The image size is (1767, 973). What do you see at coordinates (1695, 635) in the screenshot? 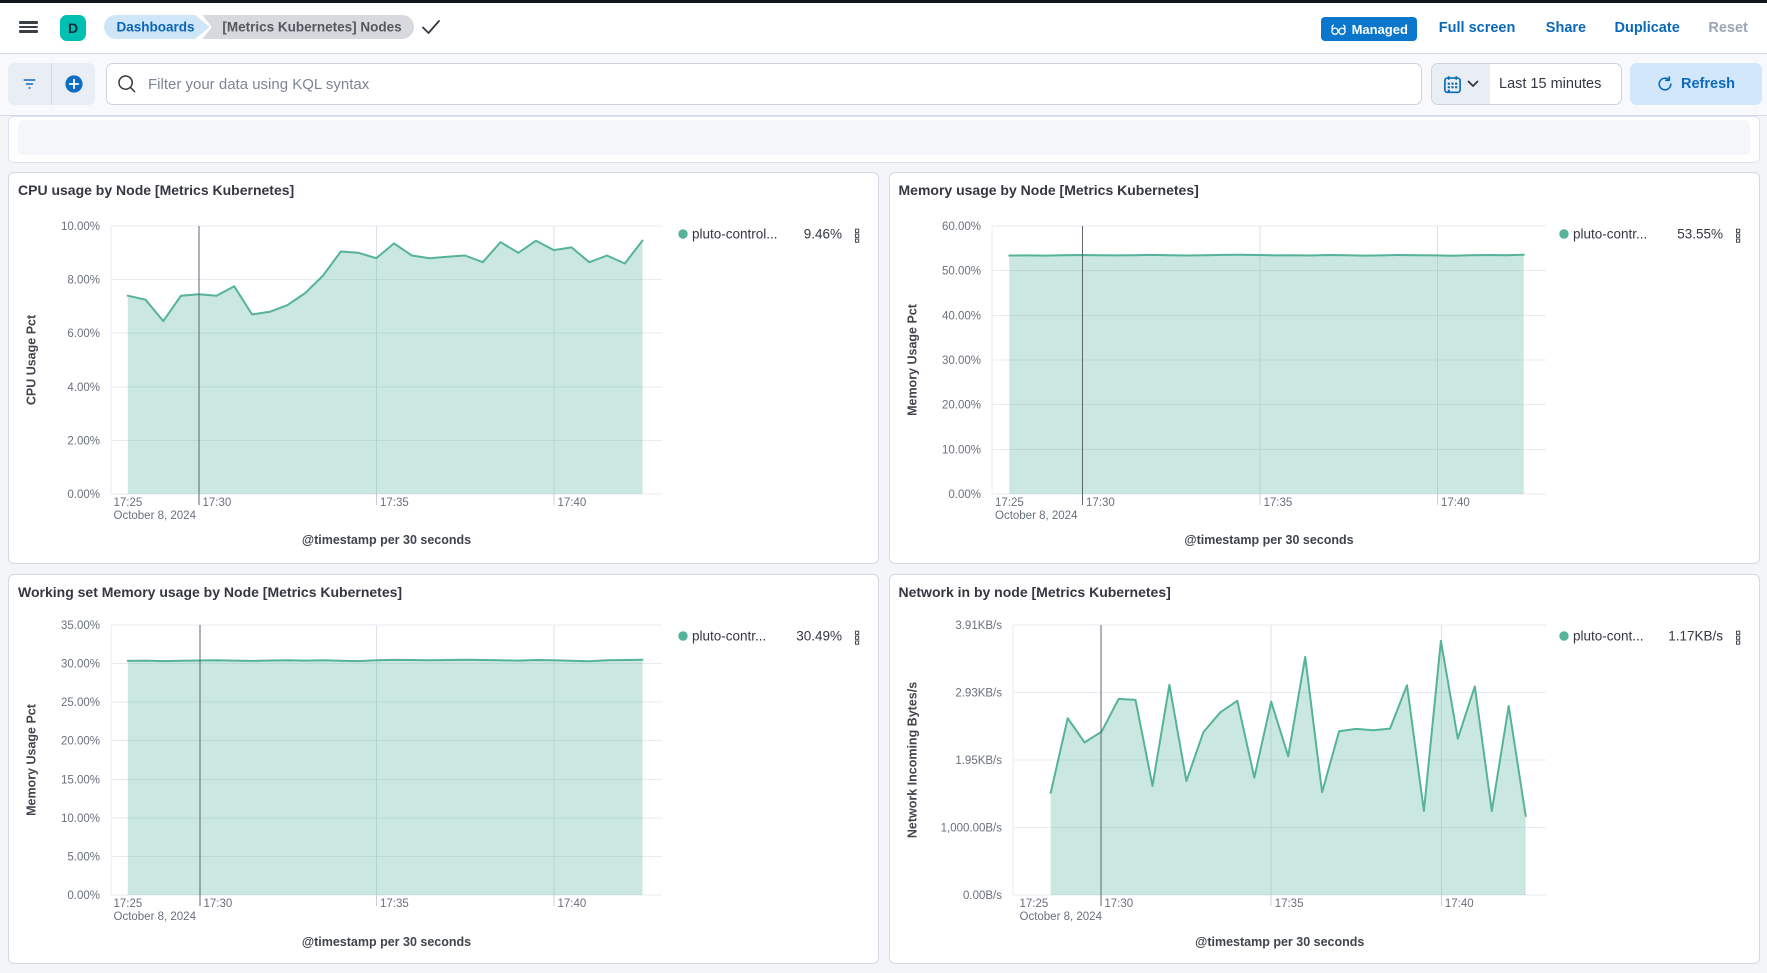
I see `svg-text: 1.17KB/s` at bounding box center [1695, 635].